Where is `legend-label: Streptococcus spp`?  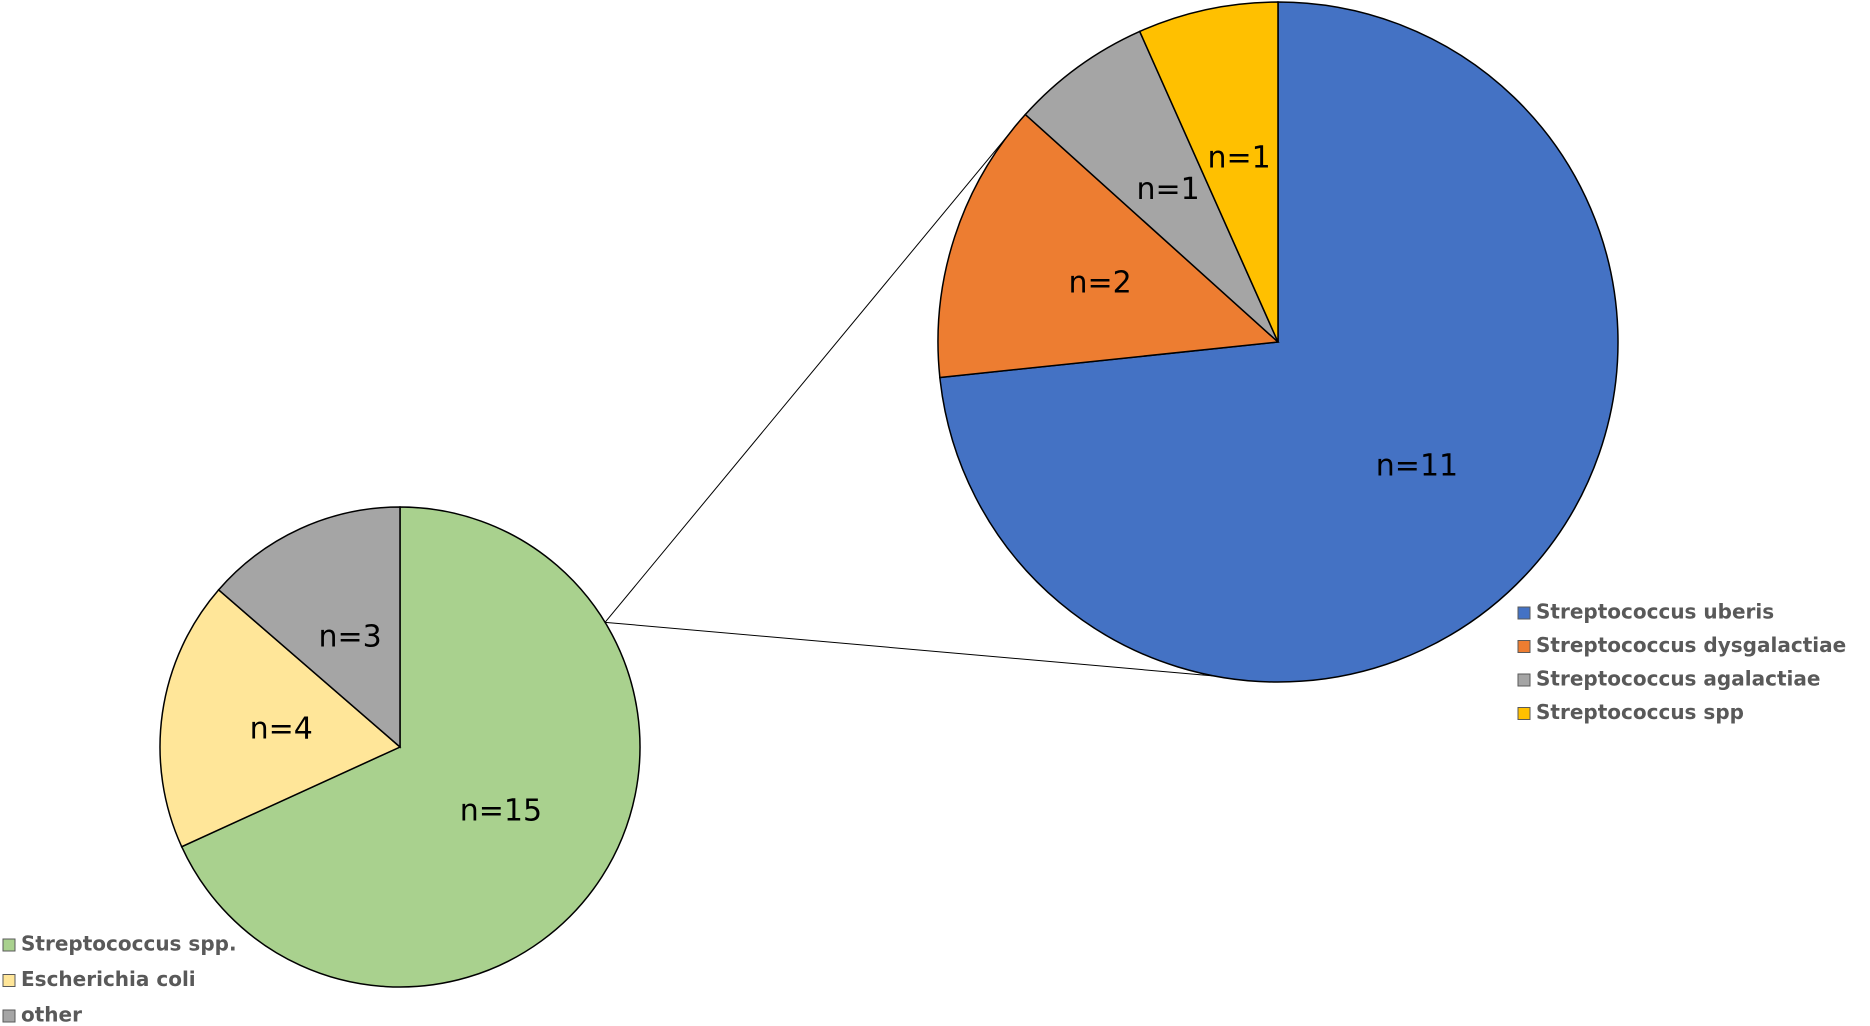 legend-label: Streptococcus spp is located at coordinates (1640, 712).